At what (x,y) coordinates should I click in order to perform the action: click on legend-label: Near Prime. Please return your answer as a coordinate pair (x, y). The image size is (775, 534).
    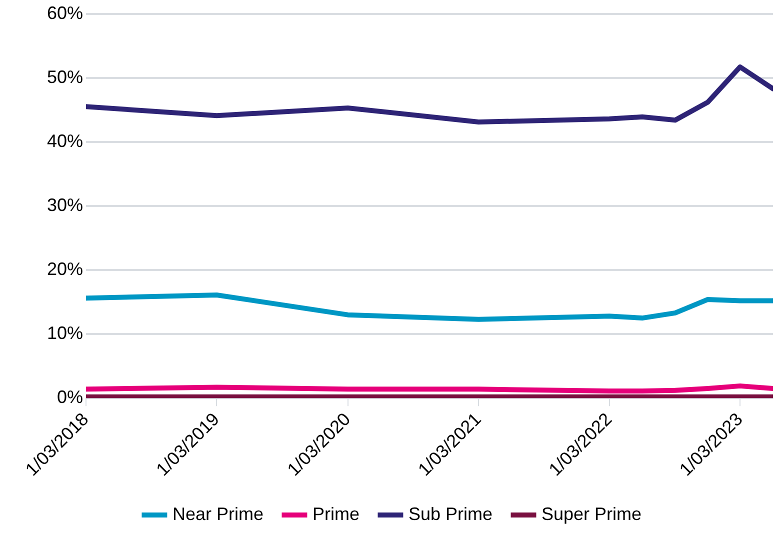
    Looking at the image, I should click on (218, 514).